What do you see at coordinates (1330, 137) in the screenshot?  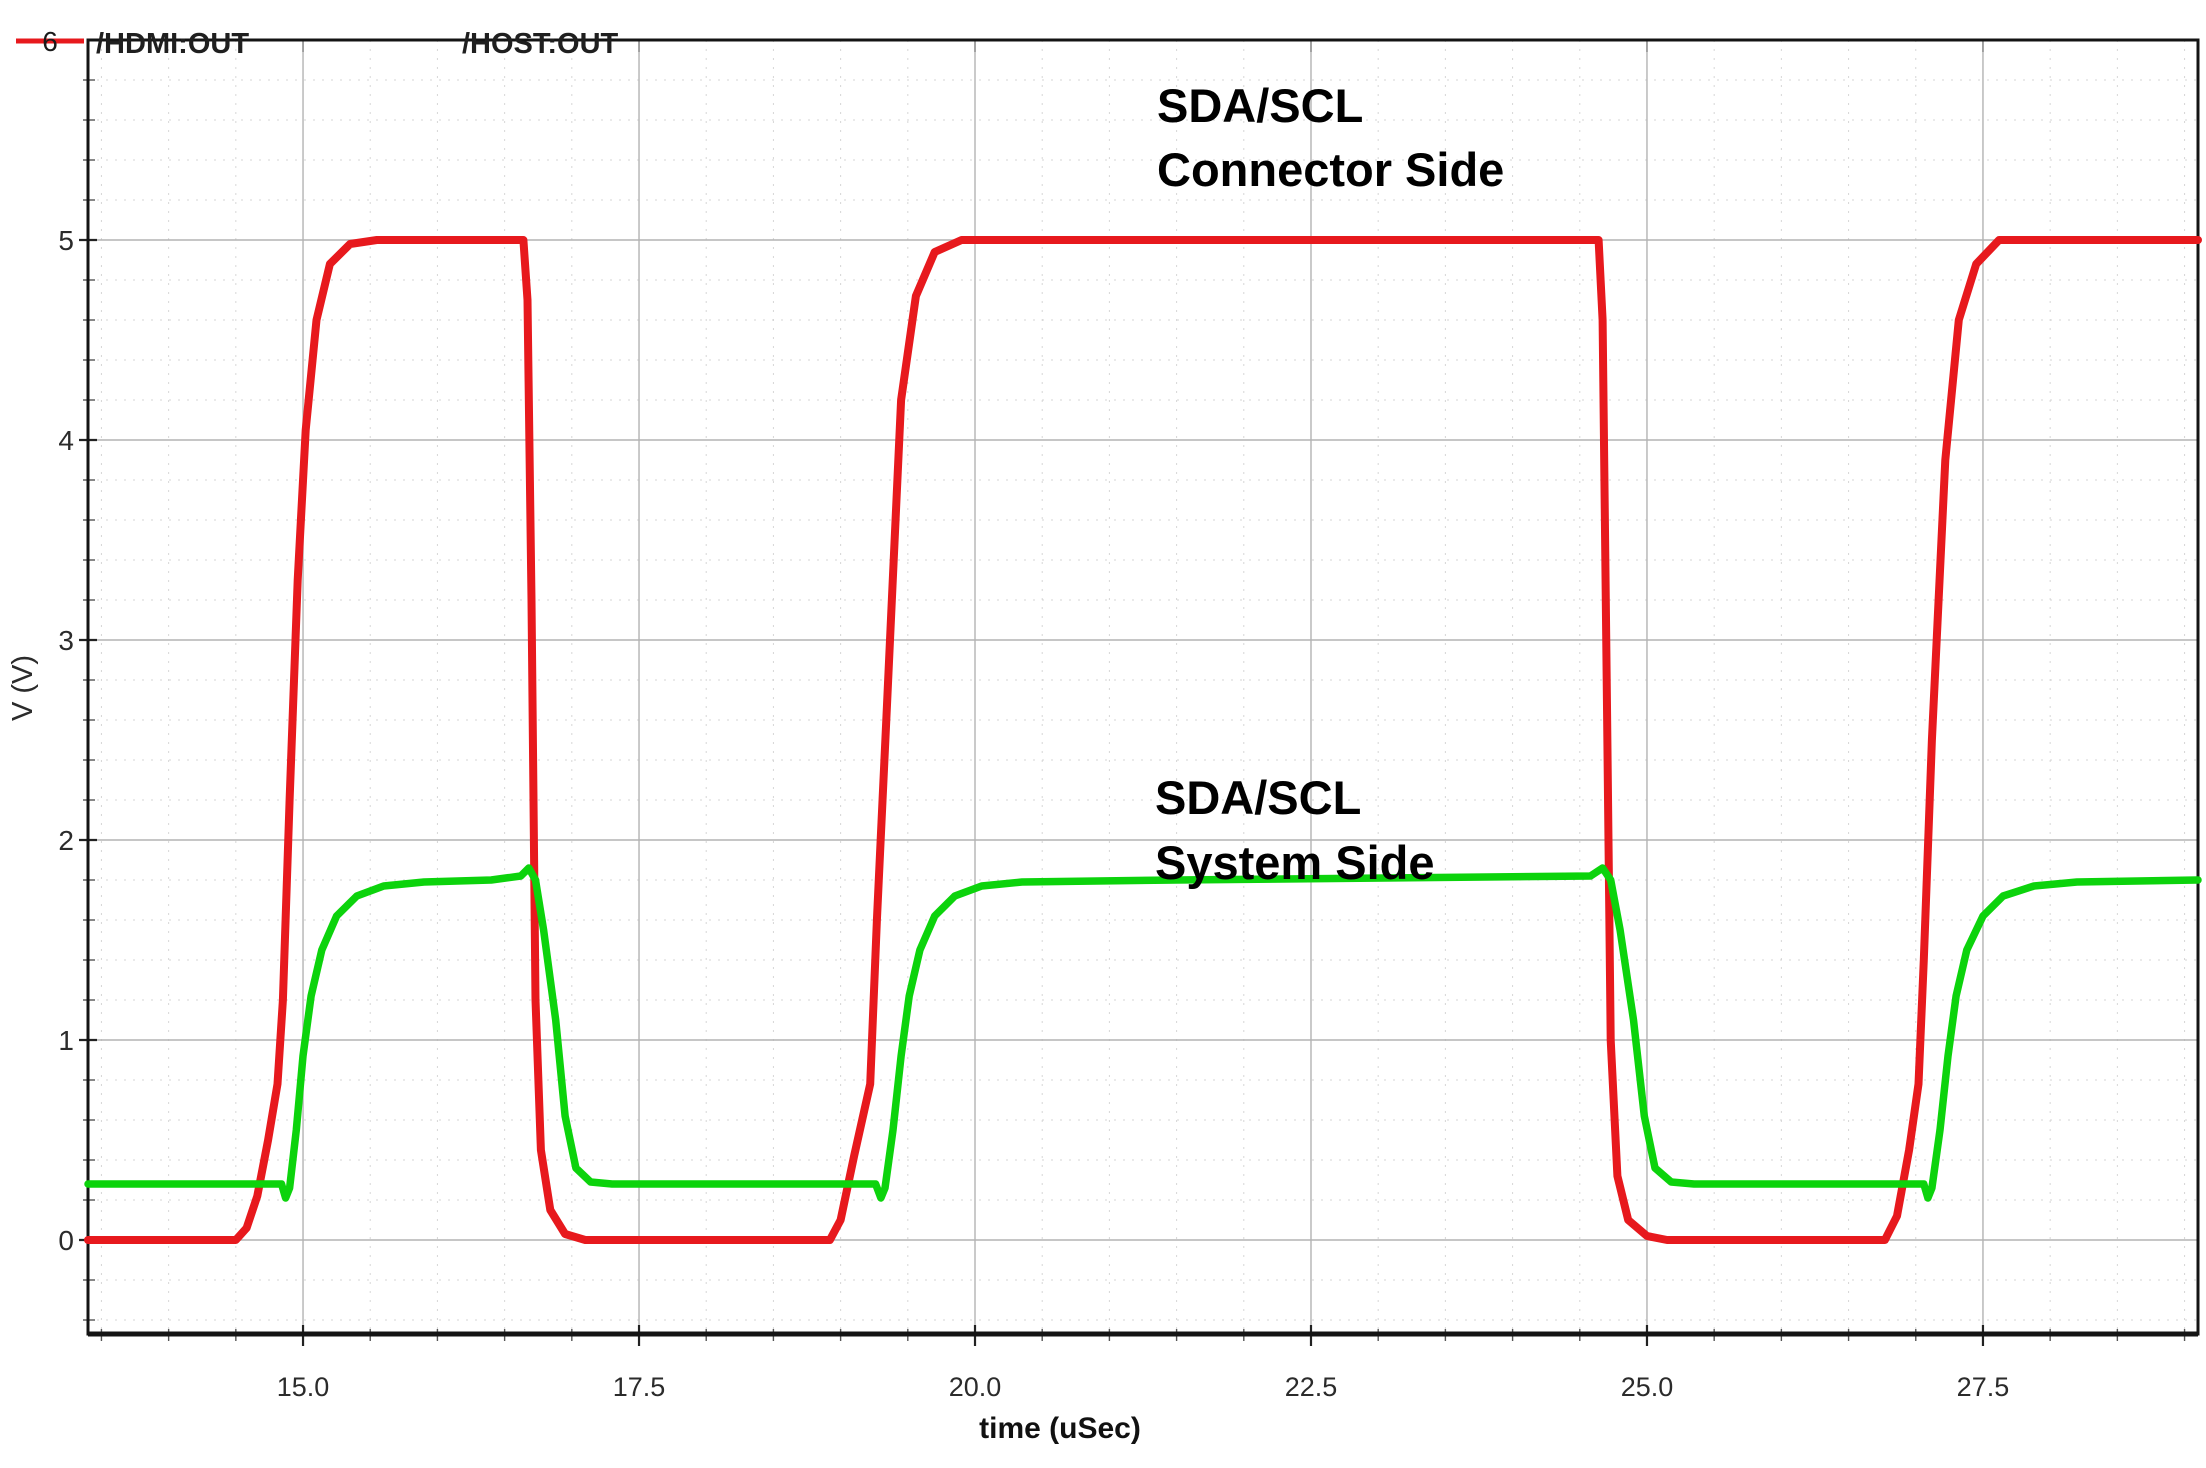 I see `annotation-connector-side: SDA/SCL Connector Side` at bounding box center [1330, 137].